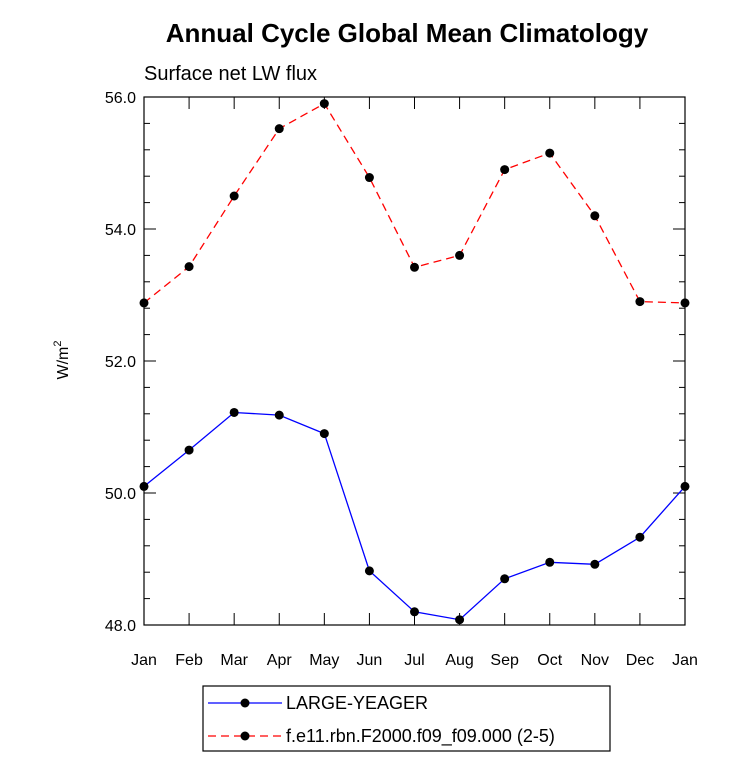  What do you see at coordinates (234, 660) in the screenshot?
I see `x-tick-label: Mar` at bounding box center [234, 660].